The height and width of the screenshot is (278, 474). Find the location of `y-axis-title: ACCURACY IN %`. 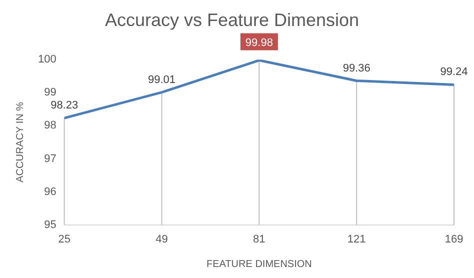

y-axis-title: ACCURACY IN % is located at coordinates (20, 142).